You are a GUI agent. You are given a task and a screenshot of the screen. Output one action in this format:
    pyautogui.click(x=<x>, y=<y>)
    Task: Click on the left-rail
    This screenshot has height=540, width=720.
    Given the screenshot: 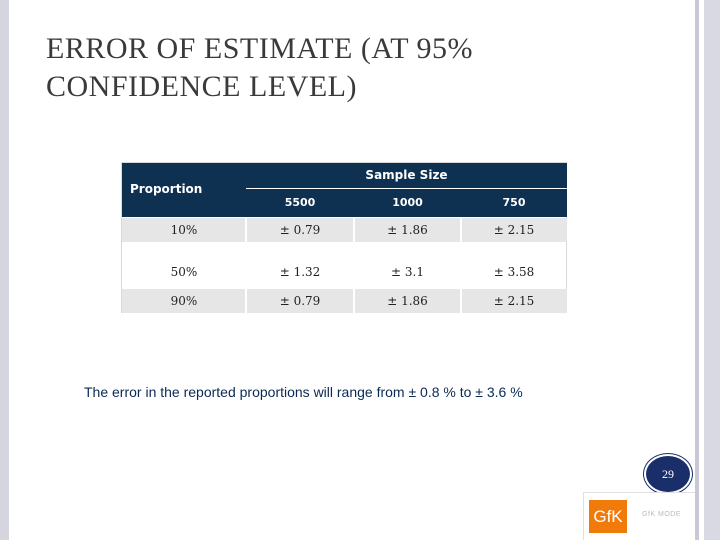 What is the action you would take?
    pyautogui.click(x=4, y=270)
    